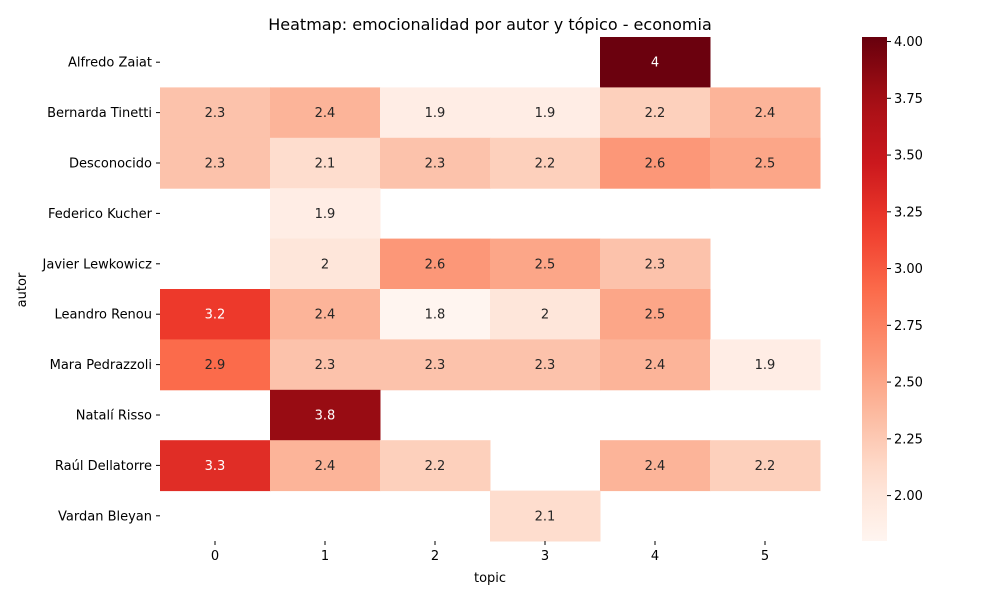  I want to click on colorbar-tick-label: 3.25, so click(908, 212).